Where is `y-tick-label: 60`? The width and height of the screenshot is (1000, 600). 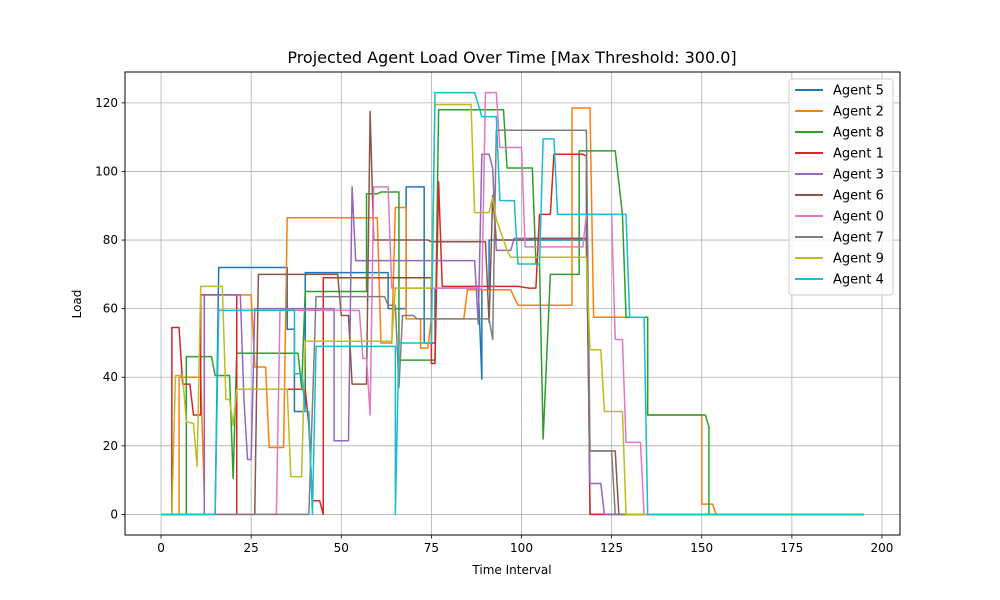
y-tick-label: 60 is located at coordinates (110, 309).